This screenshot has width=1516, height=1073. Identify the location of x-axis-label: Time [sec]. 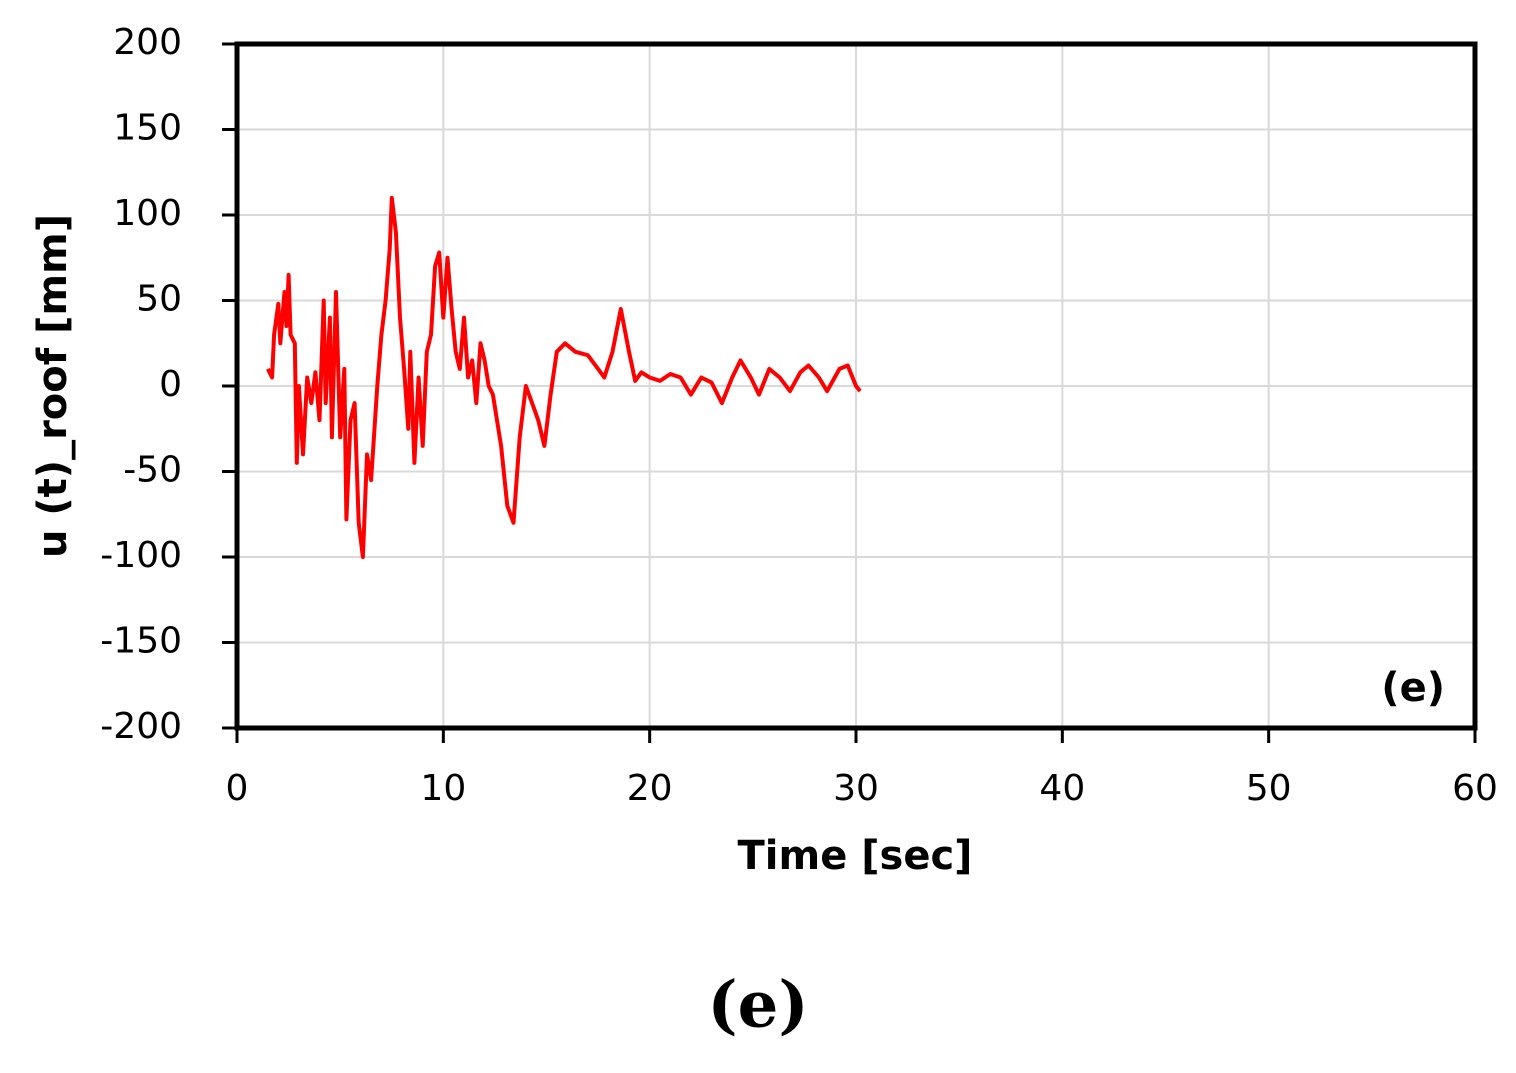
(855, 856).